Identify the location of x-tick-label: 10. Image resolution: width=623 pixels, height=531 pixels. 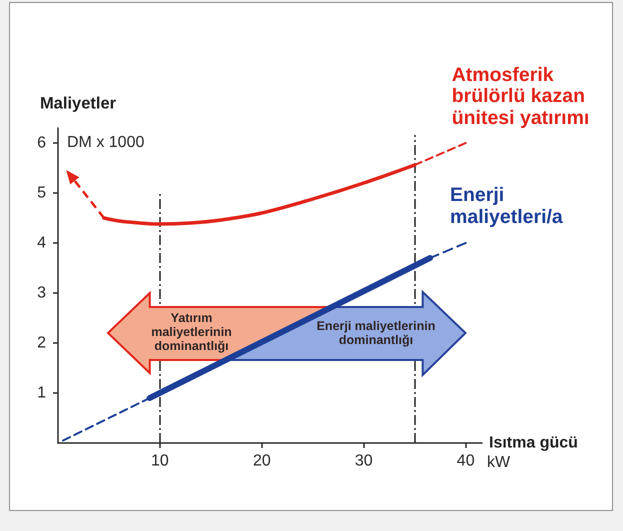
(160, 461).